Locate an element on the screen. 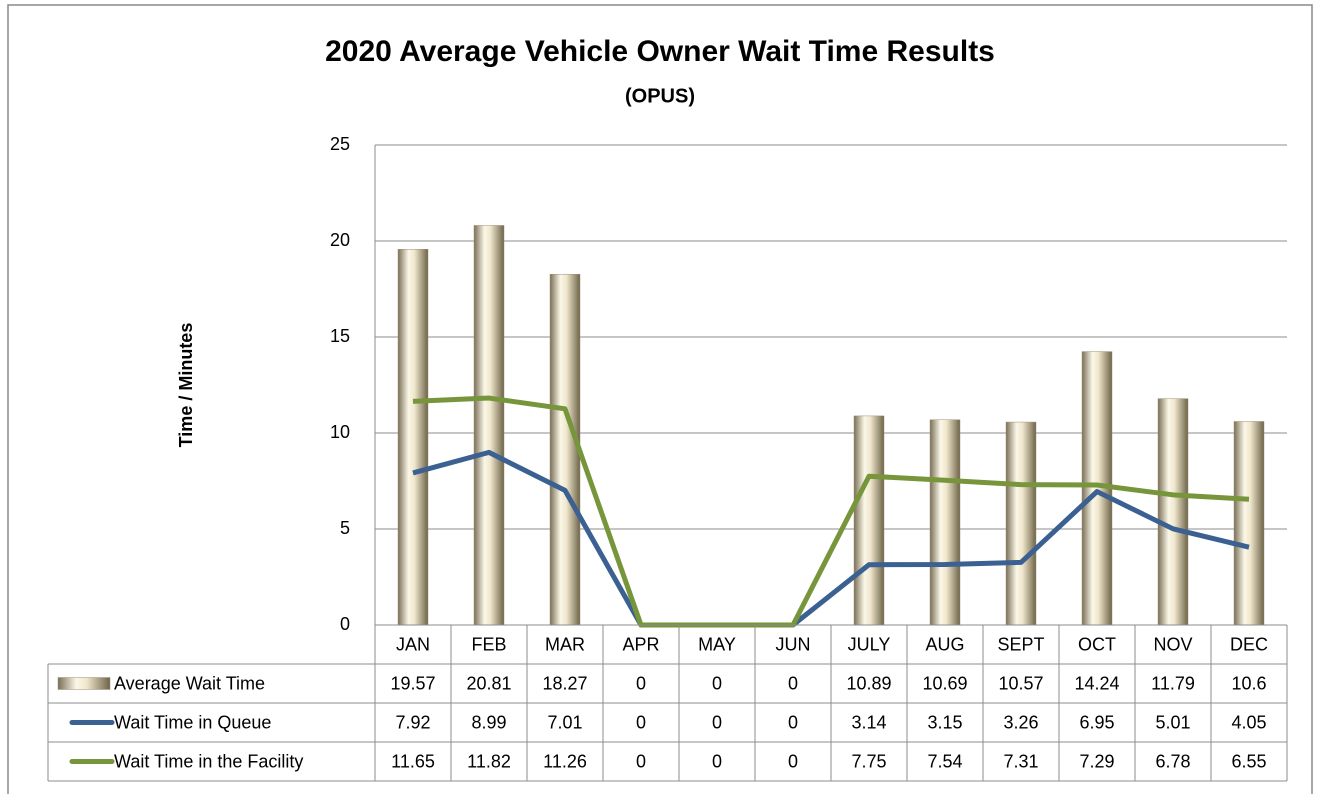  legend-label: Wait Time in the Facility is located at coordinates (208, 761).